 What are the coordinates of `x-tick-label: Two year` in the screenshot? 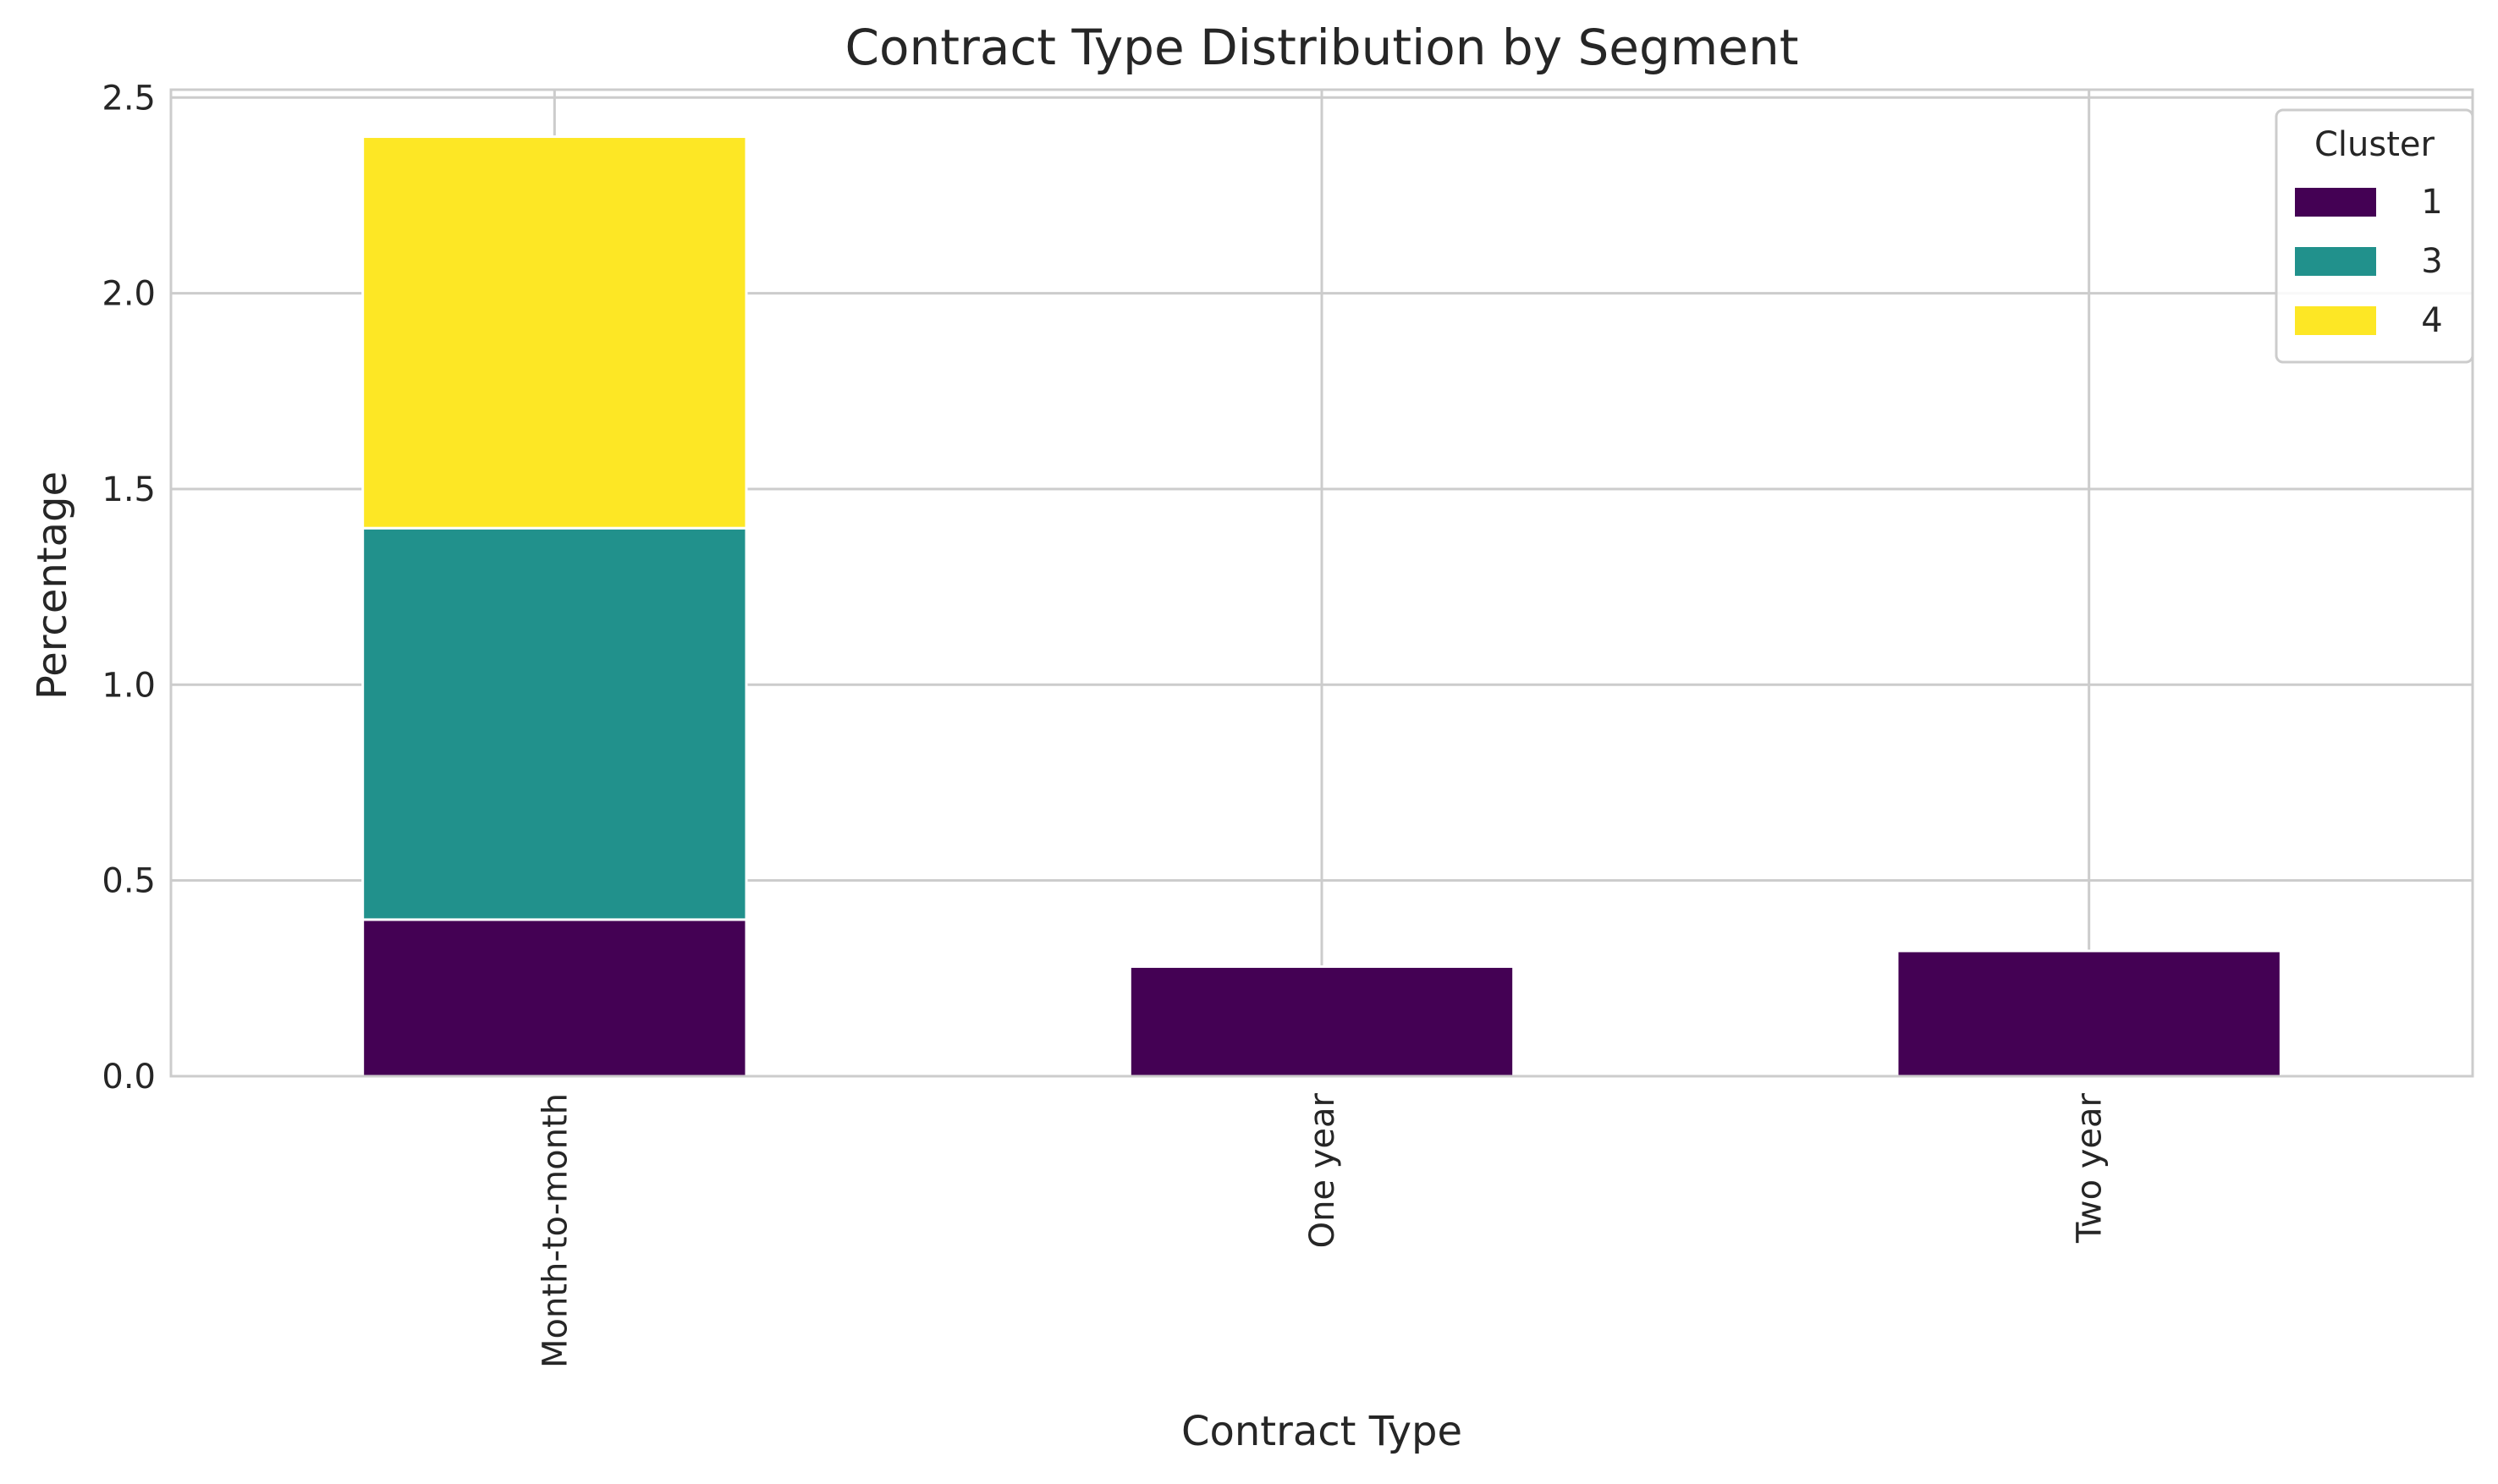 It's located at (2090, 1168).